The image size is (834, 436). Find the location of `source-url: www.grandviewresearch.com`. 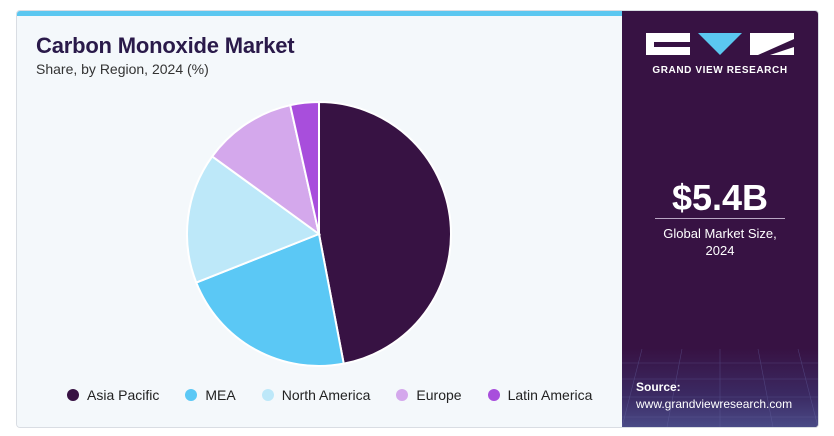

source-url: www.grandviewresearch.com is located at coordinates (714, 404).